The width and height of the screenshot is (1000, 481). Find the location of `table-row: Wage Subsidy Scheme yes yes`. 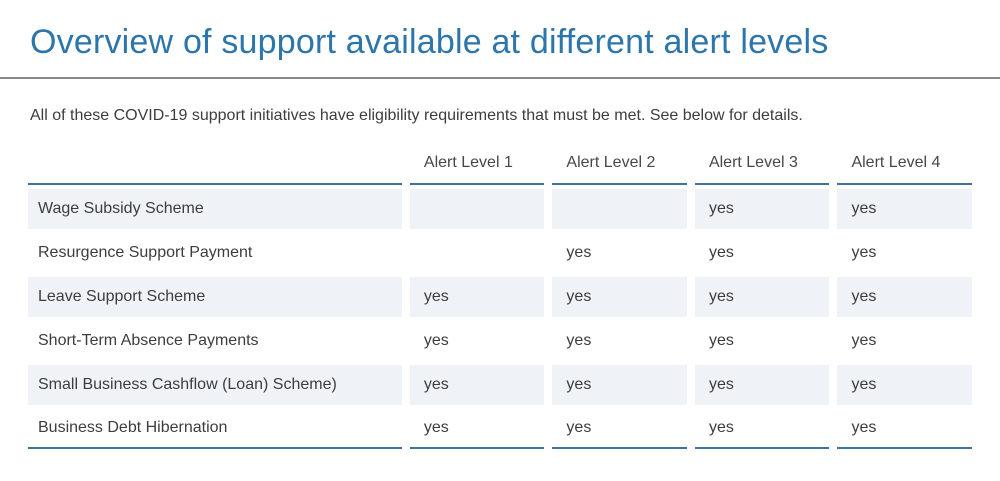

table-row: Wage Subsidy Scheme yes yes is located at coordinates (500, 209).